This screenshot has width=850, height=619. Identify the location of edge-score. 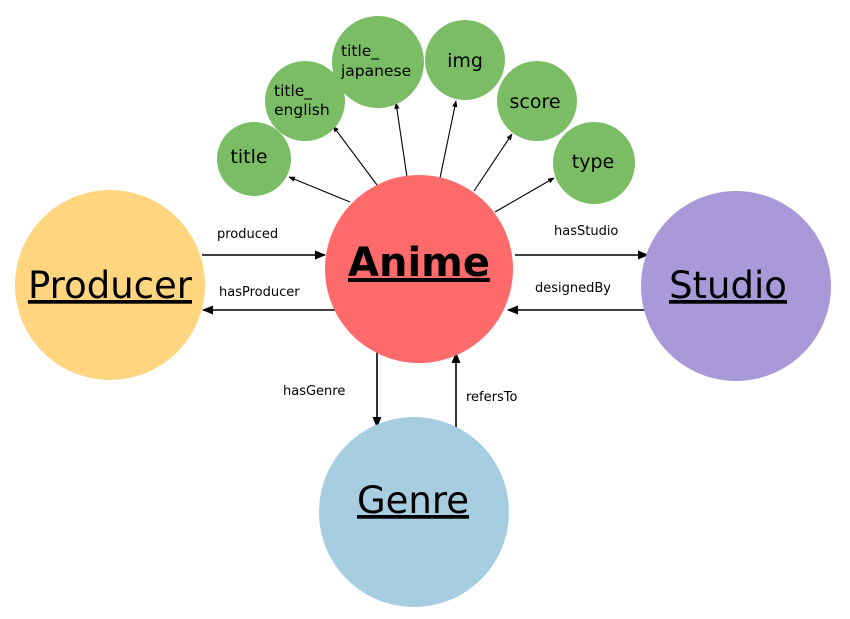
(493, 162).